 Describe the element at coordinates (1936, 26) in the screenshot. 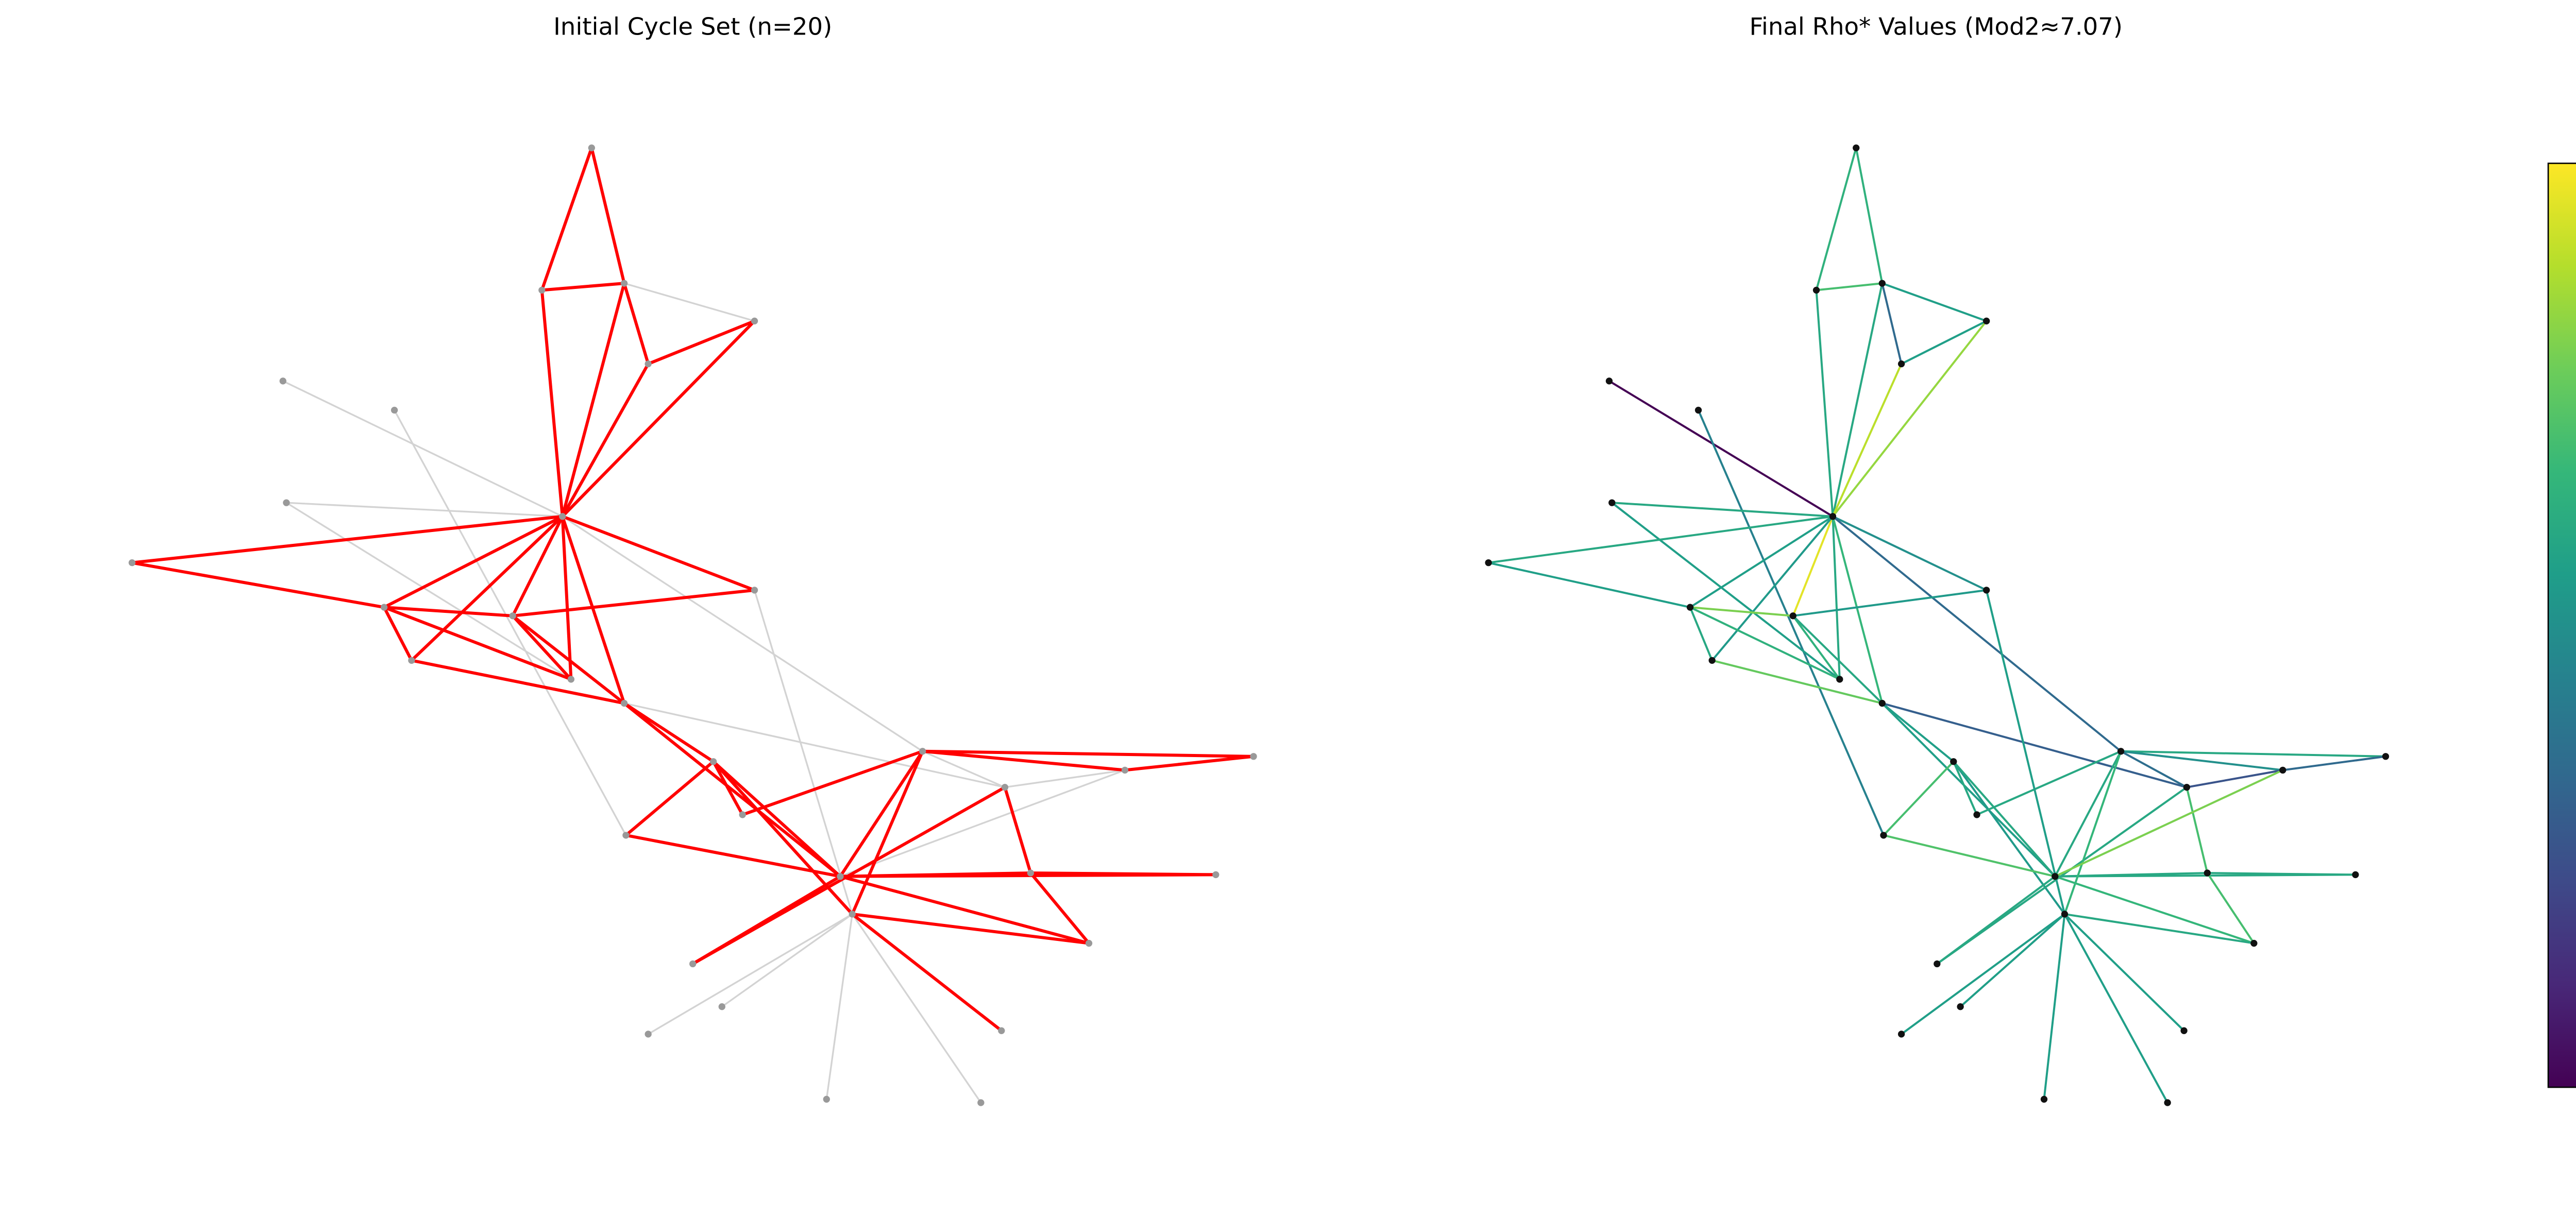

I see `chart-title: Final Rho* Values (Mod2≈7.07)` at that location.